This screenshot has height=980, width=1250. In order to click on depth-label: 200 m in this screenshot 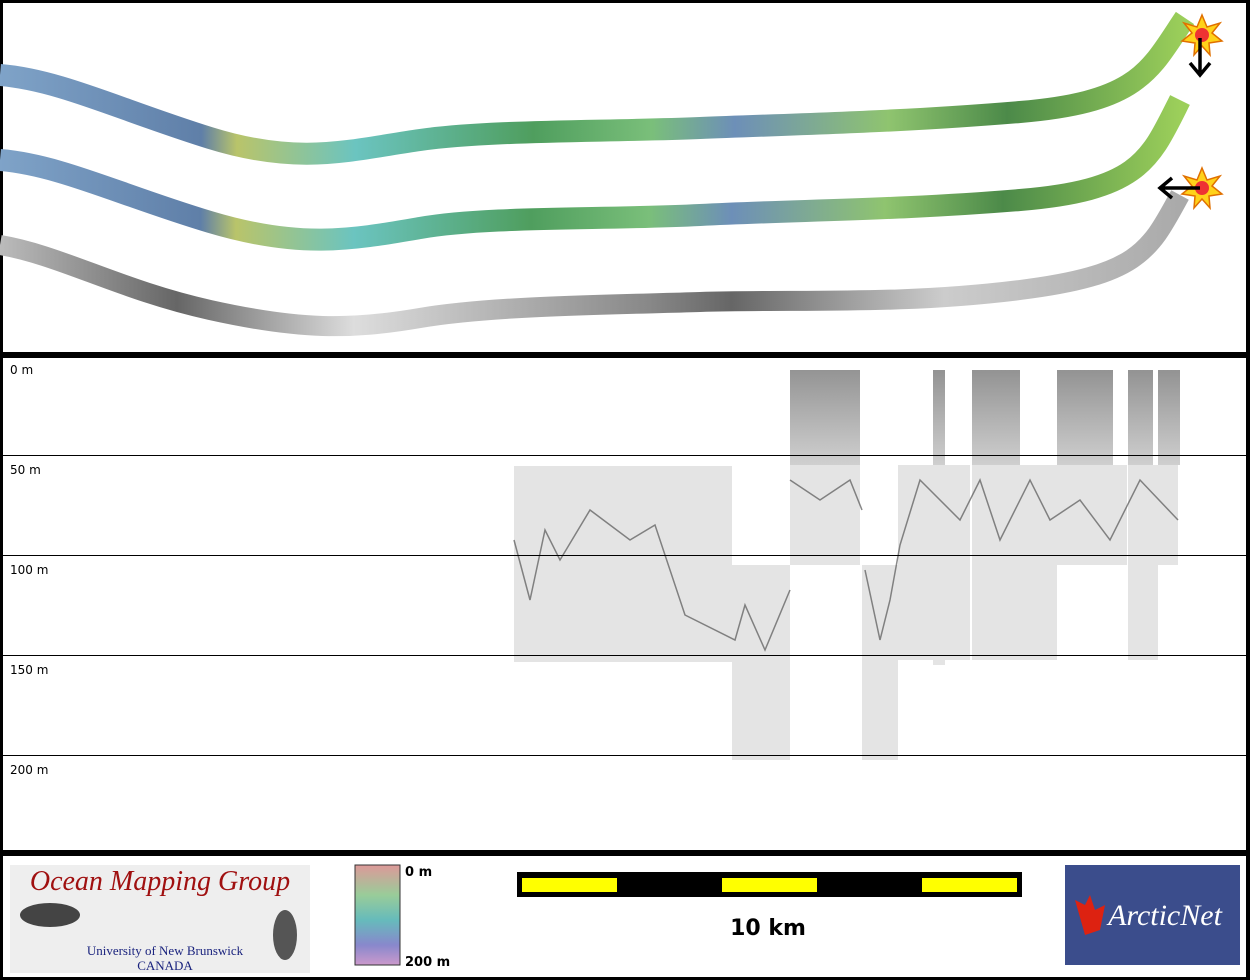, I will do `click(29, 770)`.